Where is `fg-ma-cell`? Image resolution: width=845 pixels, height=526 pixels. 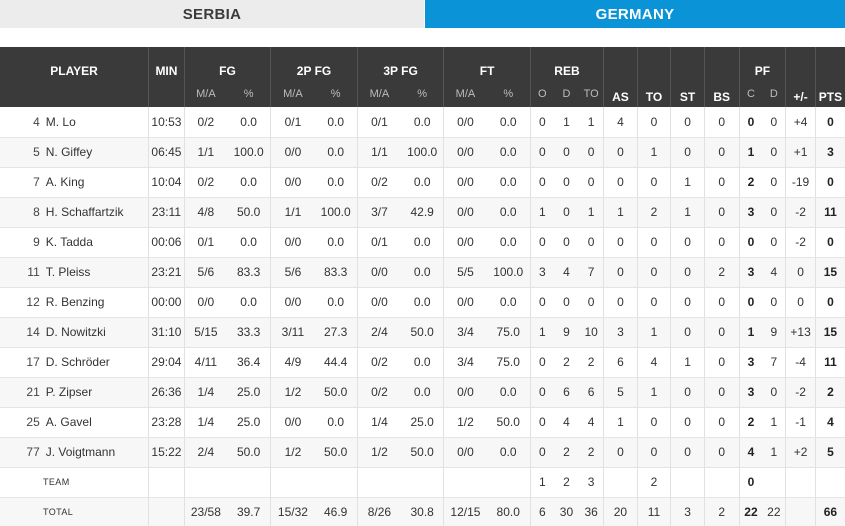 fg-ma-cell is located at coordinates (205, 482).